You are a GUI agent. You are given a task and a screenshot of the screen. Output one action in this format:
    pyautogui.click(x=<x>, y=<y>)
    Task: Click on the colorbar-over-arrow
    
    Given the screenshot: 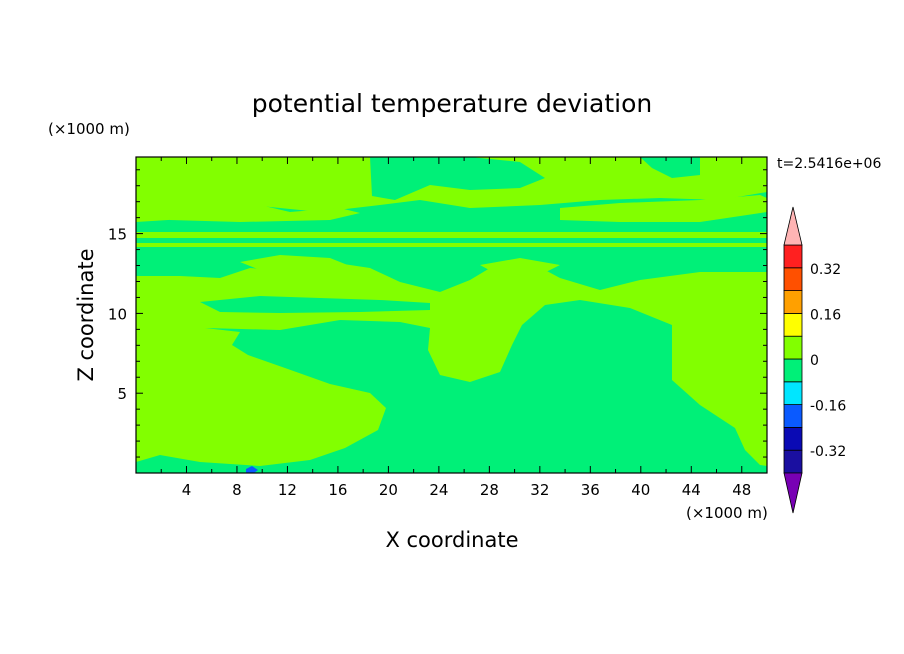 What is the action you would take?
    pyautogui.click(x=793, y=226)
    